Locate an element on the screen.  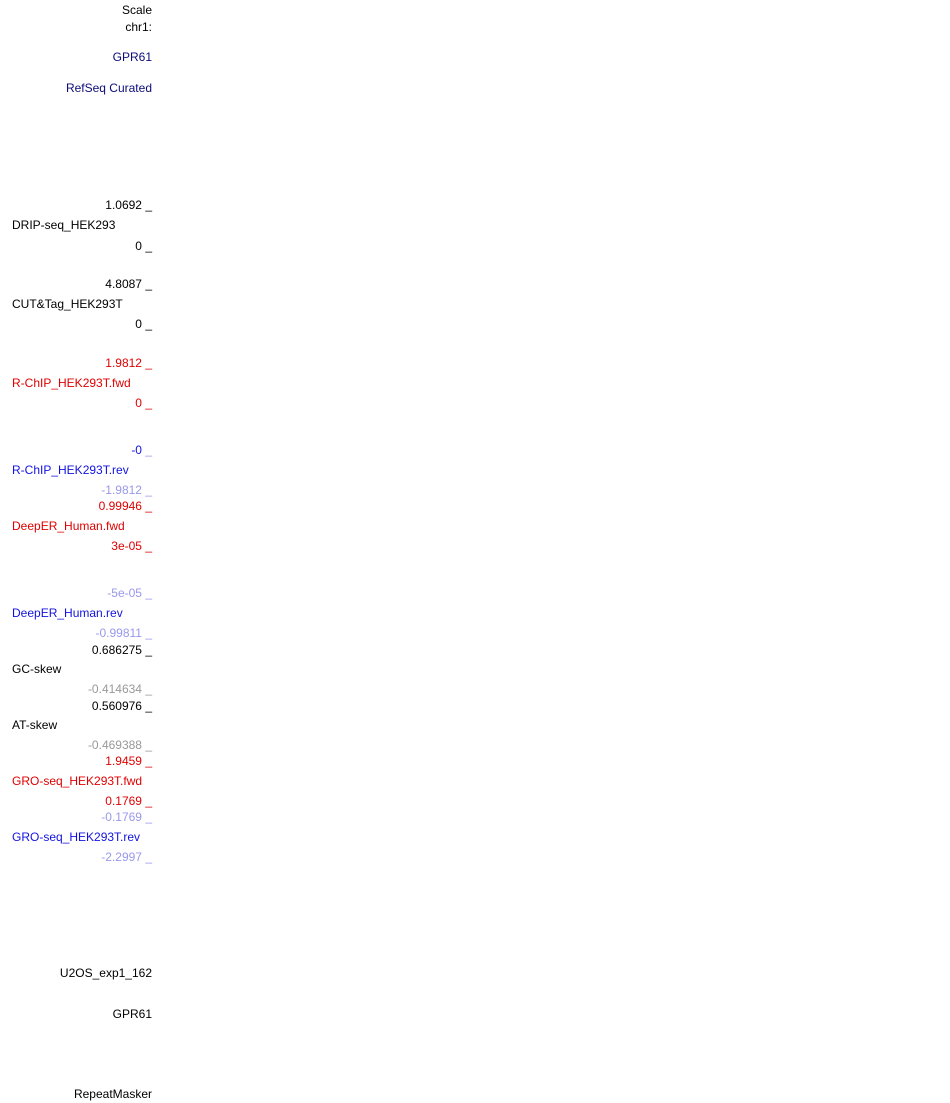
gro-seq-rev-min: -2.2997 _ is located at coordinates (126, 857).